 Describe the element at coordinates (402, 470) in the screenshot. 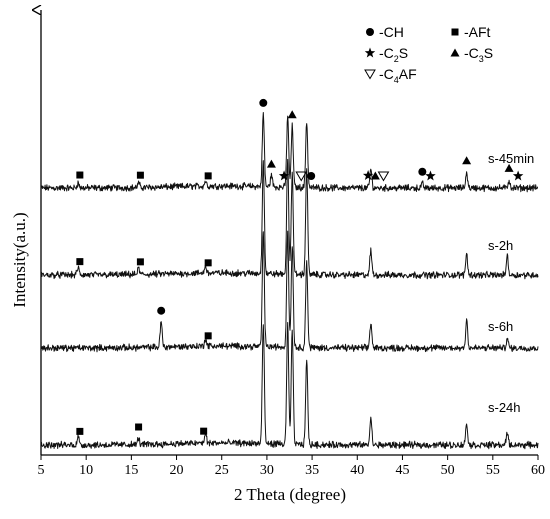

I see `x-tick-label: 45` at that location.